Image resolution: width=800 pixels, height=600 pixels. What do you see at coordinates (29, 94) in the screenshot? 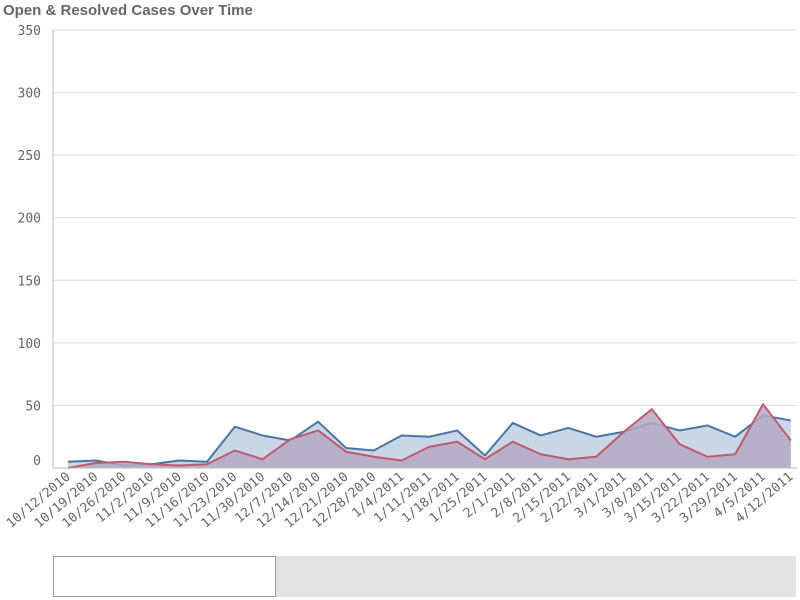
I see `y-tick-label: 300` at bounding box center [29, 94].